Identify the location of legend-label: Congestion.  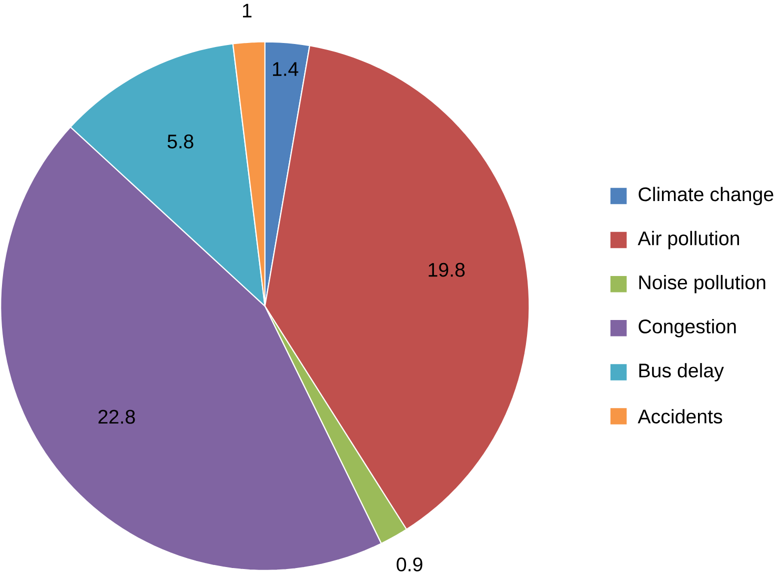
(687, 328).